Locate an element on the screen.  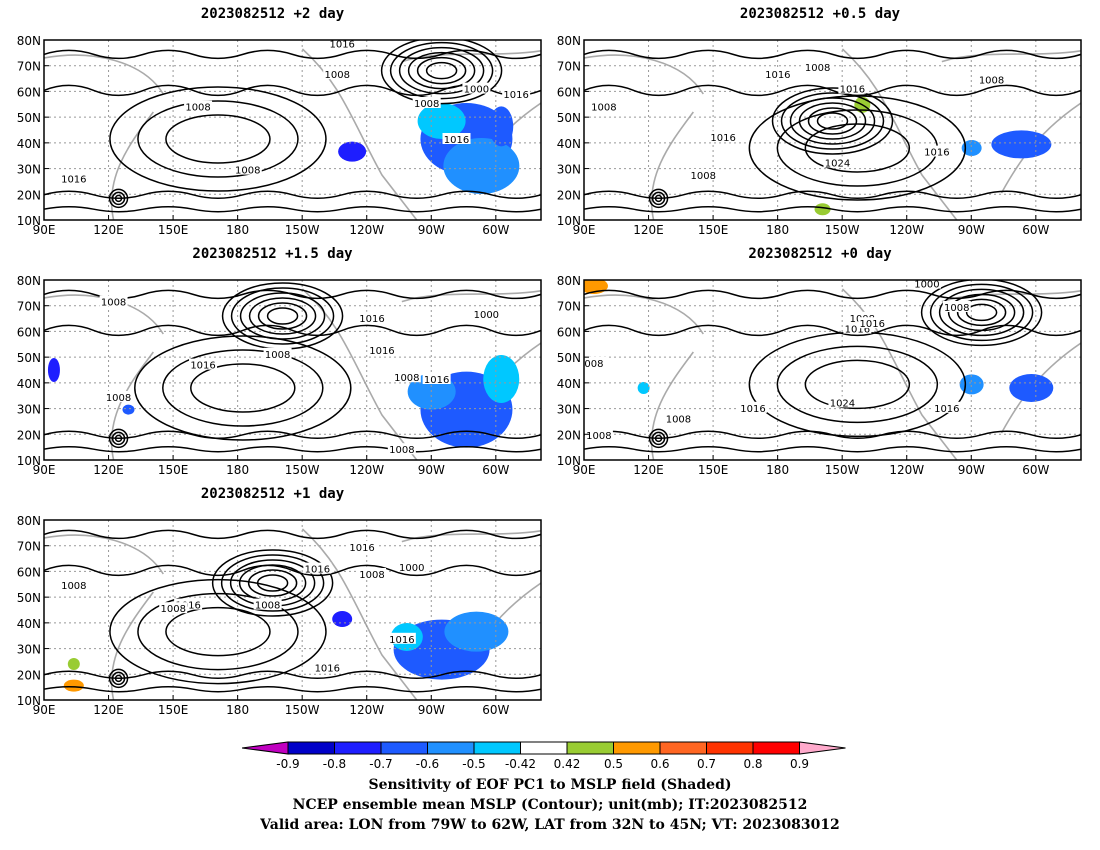
colorbar-tick-label: 0.6 is located at coordinates (659, 764).